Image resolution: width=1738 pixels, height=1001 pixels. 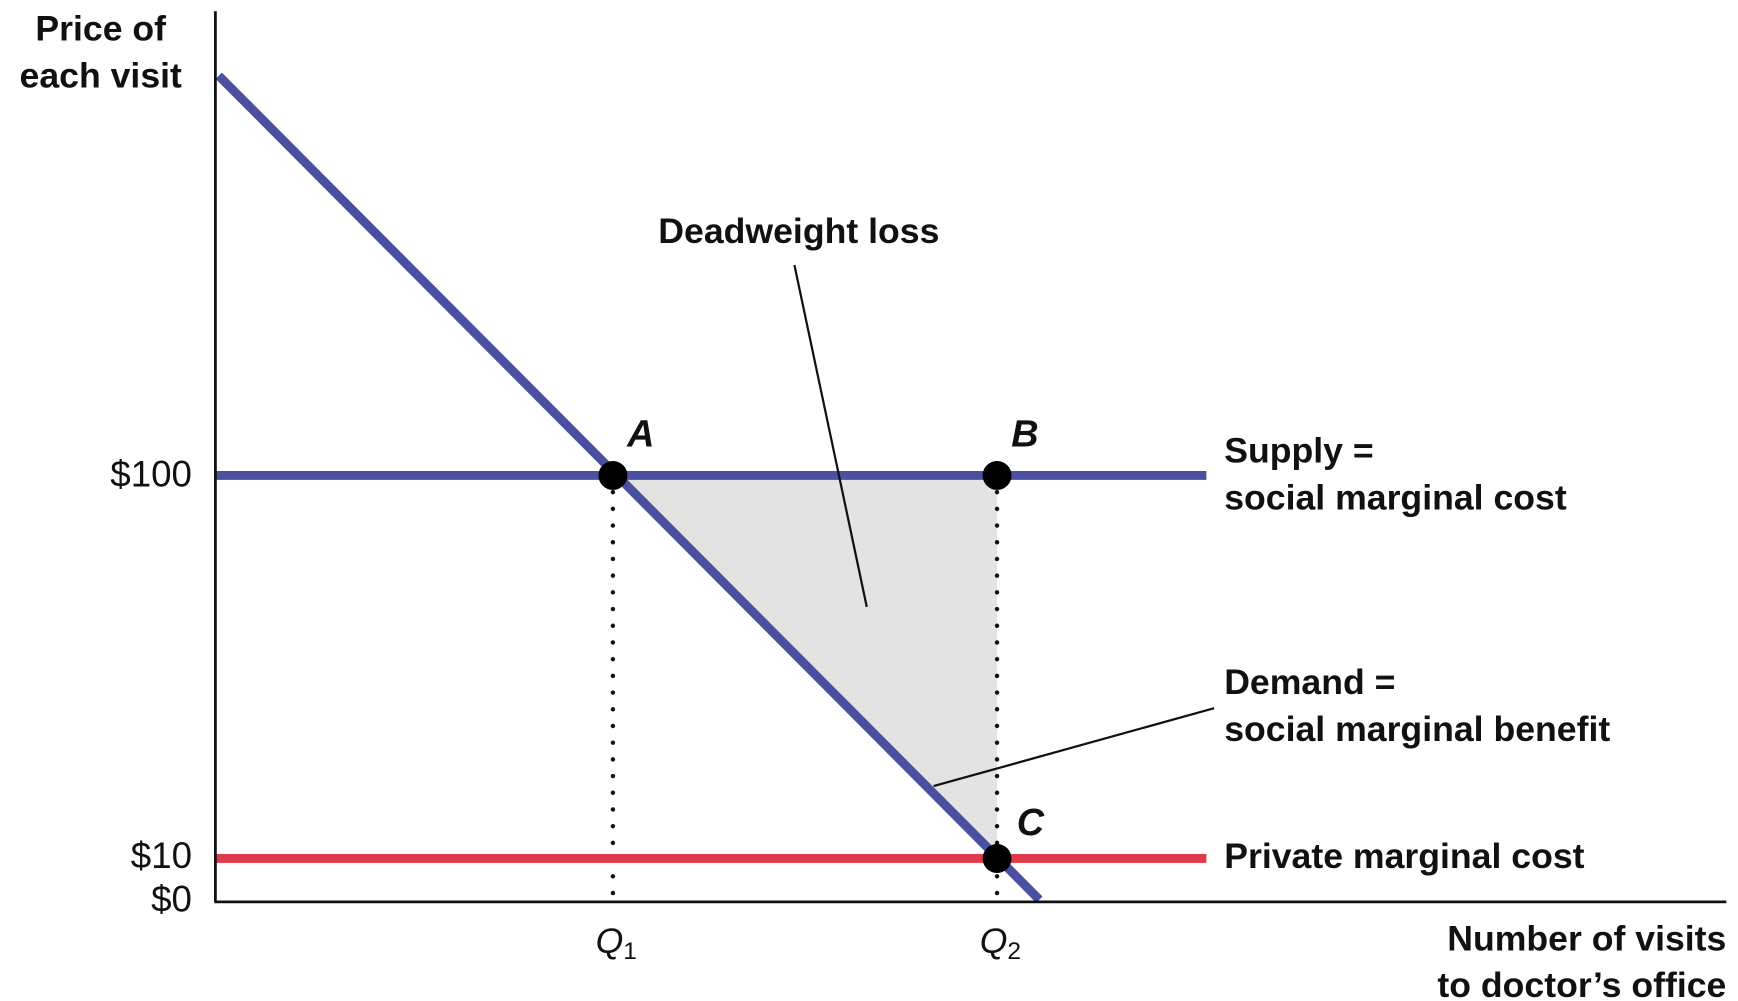 What do you see at coordinates (171, 899) in the screenshot?
I see `y-tick-label: $0` at bounding box center [171, 899].